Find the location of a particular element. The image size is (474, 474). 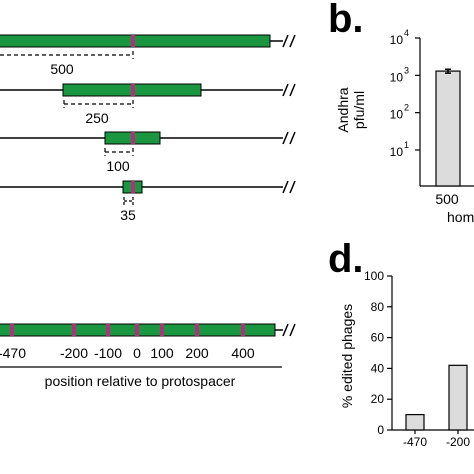

panel-d-category-label: -200 is located at coordinates (458, 442).